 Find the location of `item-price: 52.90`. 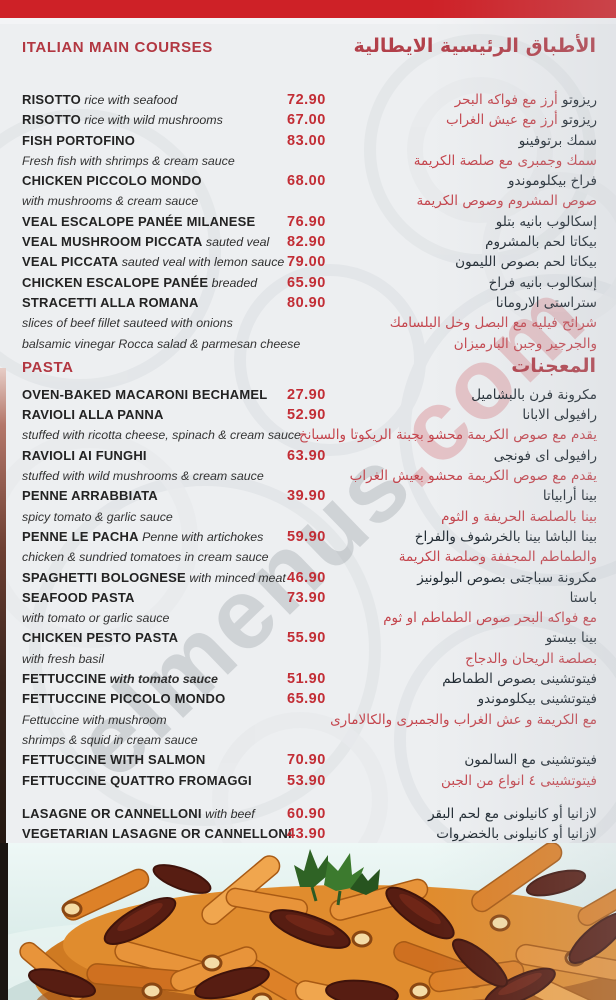

item-price: 52.90 is located at coordinates (306, 415).